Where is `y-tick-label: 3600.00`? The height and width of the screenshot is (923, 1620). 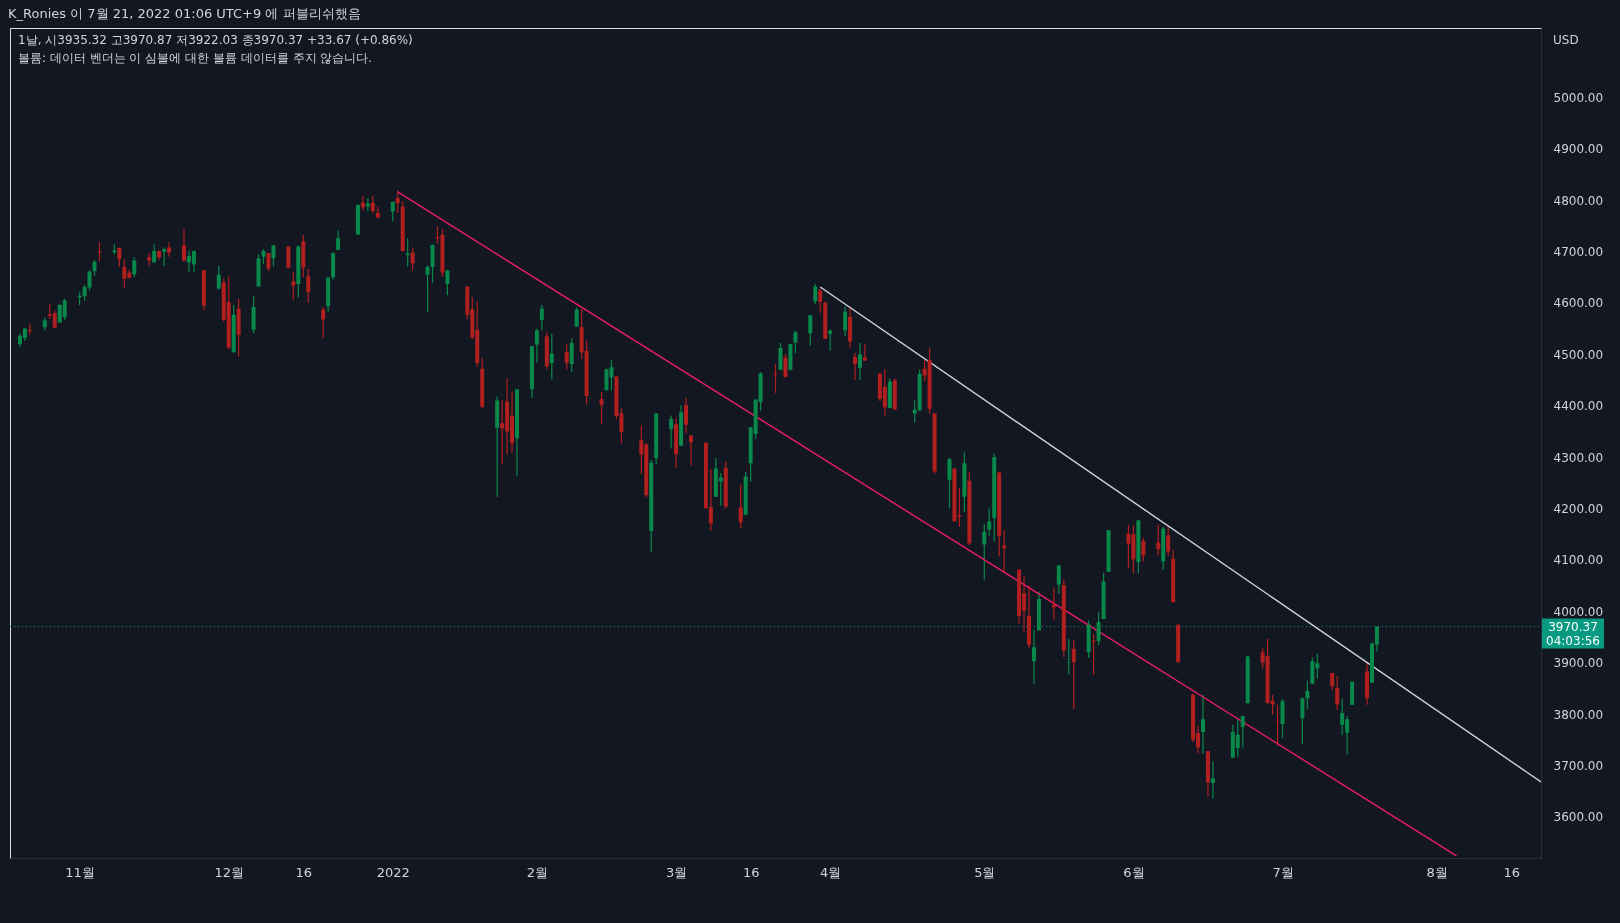
y-tick-label: 3600.00 is located at coordinates (1578, 817).